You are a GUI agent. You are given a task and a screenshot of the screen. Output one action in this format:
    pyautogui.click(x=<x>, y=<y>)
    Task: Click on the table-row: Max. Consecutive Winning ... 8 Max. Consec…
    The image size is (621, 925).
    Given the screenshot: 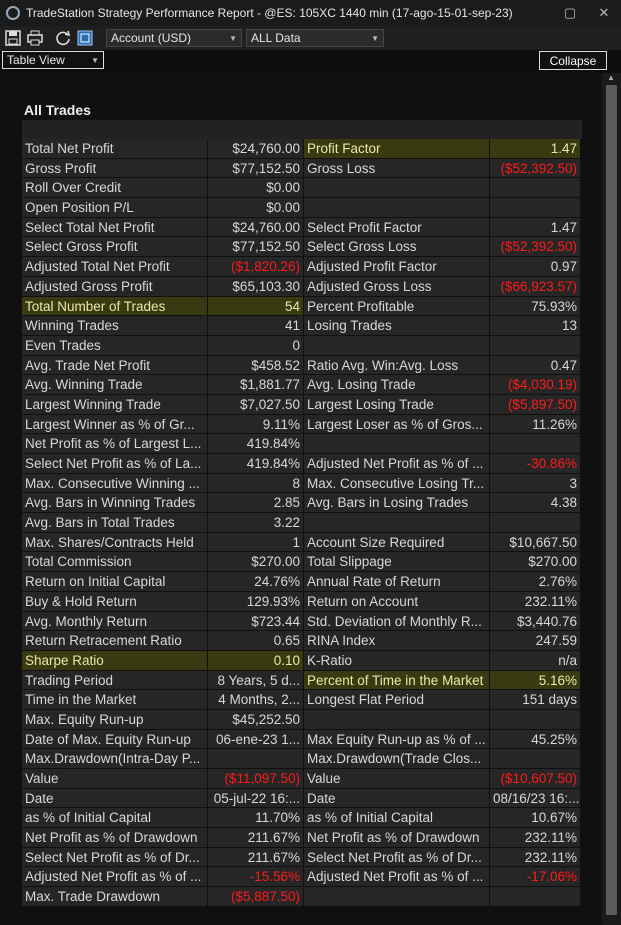 What is the action you would take?
    pyautogui.click(x=302, y=483)
    